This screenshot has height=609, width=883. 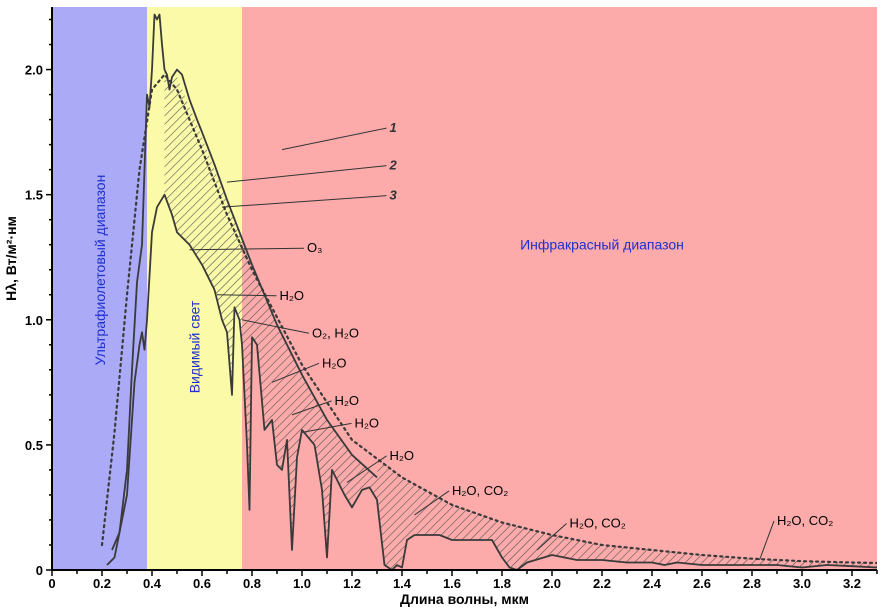 I want to click on y-tick-label: 0.5, so click(x=34, y=445).